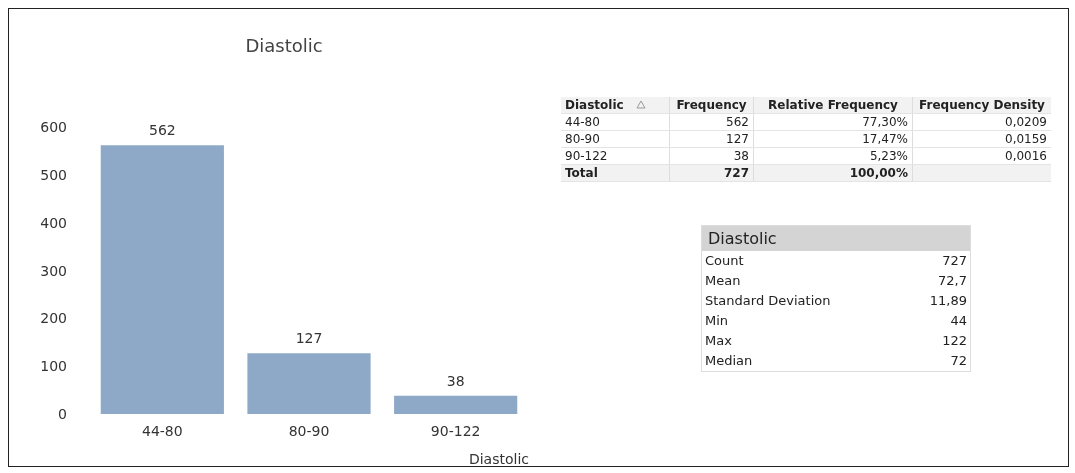  I want to click on y-tick-label: 100, so click(53, 366).